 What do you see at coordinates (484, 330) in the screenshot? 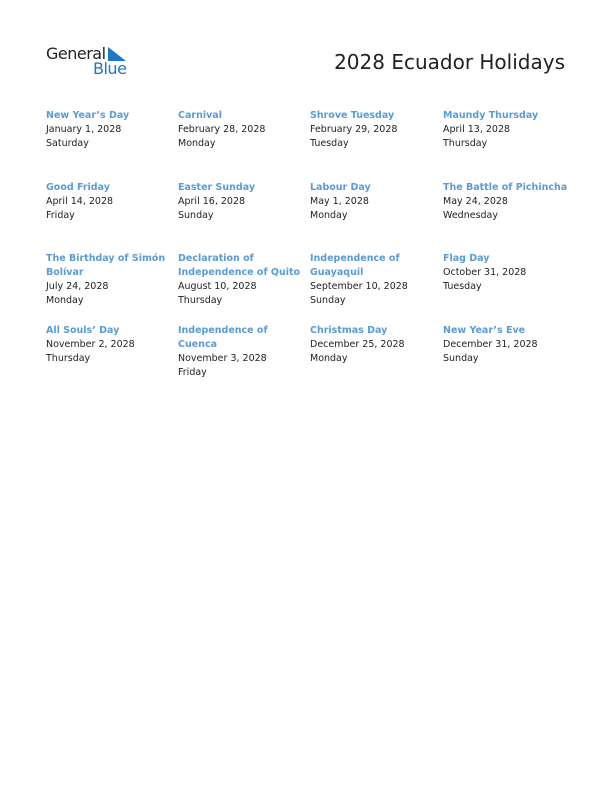
I see `holiday-name: New Year’s Eve` at bounding box center [484, 330].